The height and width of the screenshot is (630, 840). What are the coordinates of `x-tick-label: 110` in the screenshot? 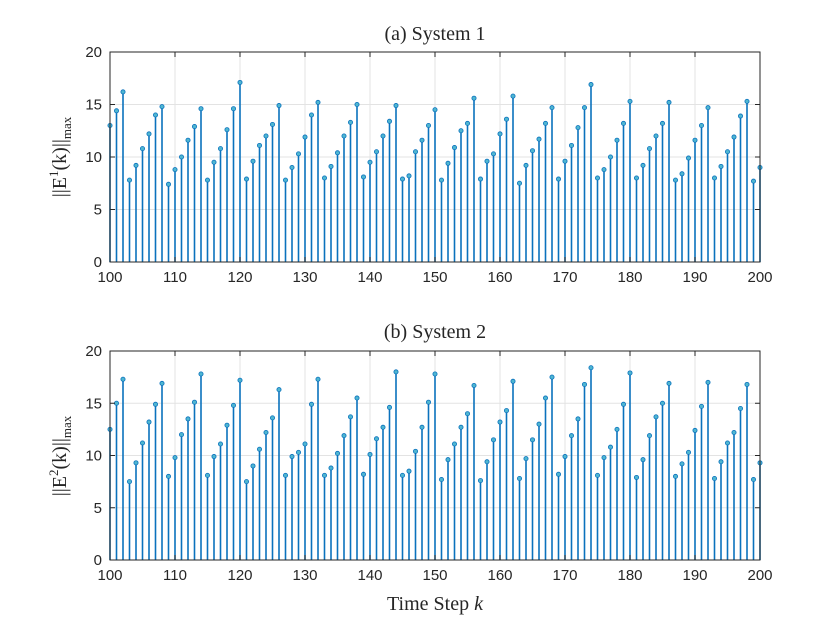 It's located at (175, 575).